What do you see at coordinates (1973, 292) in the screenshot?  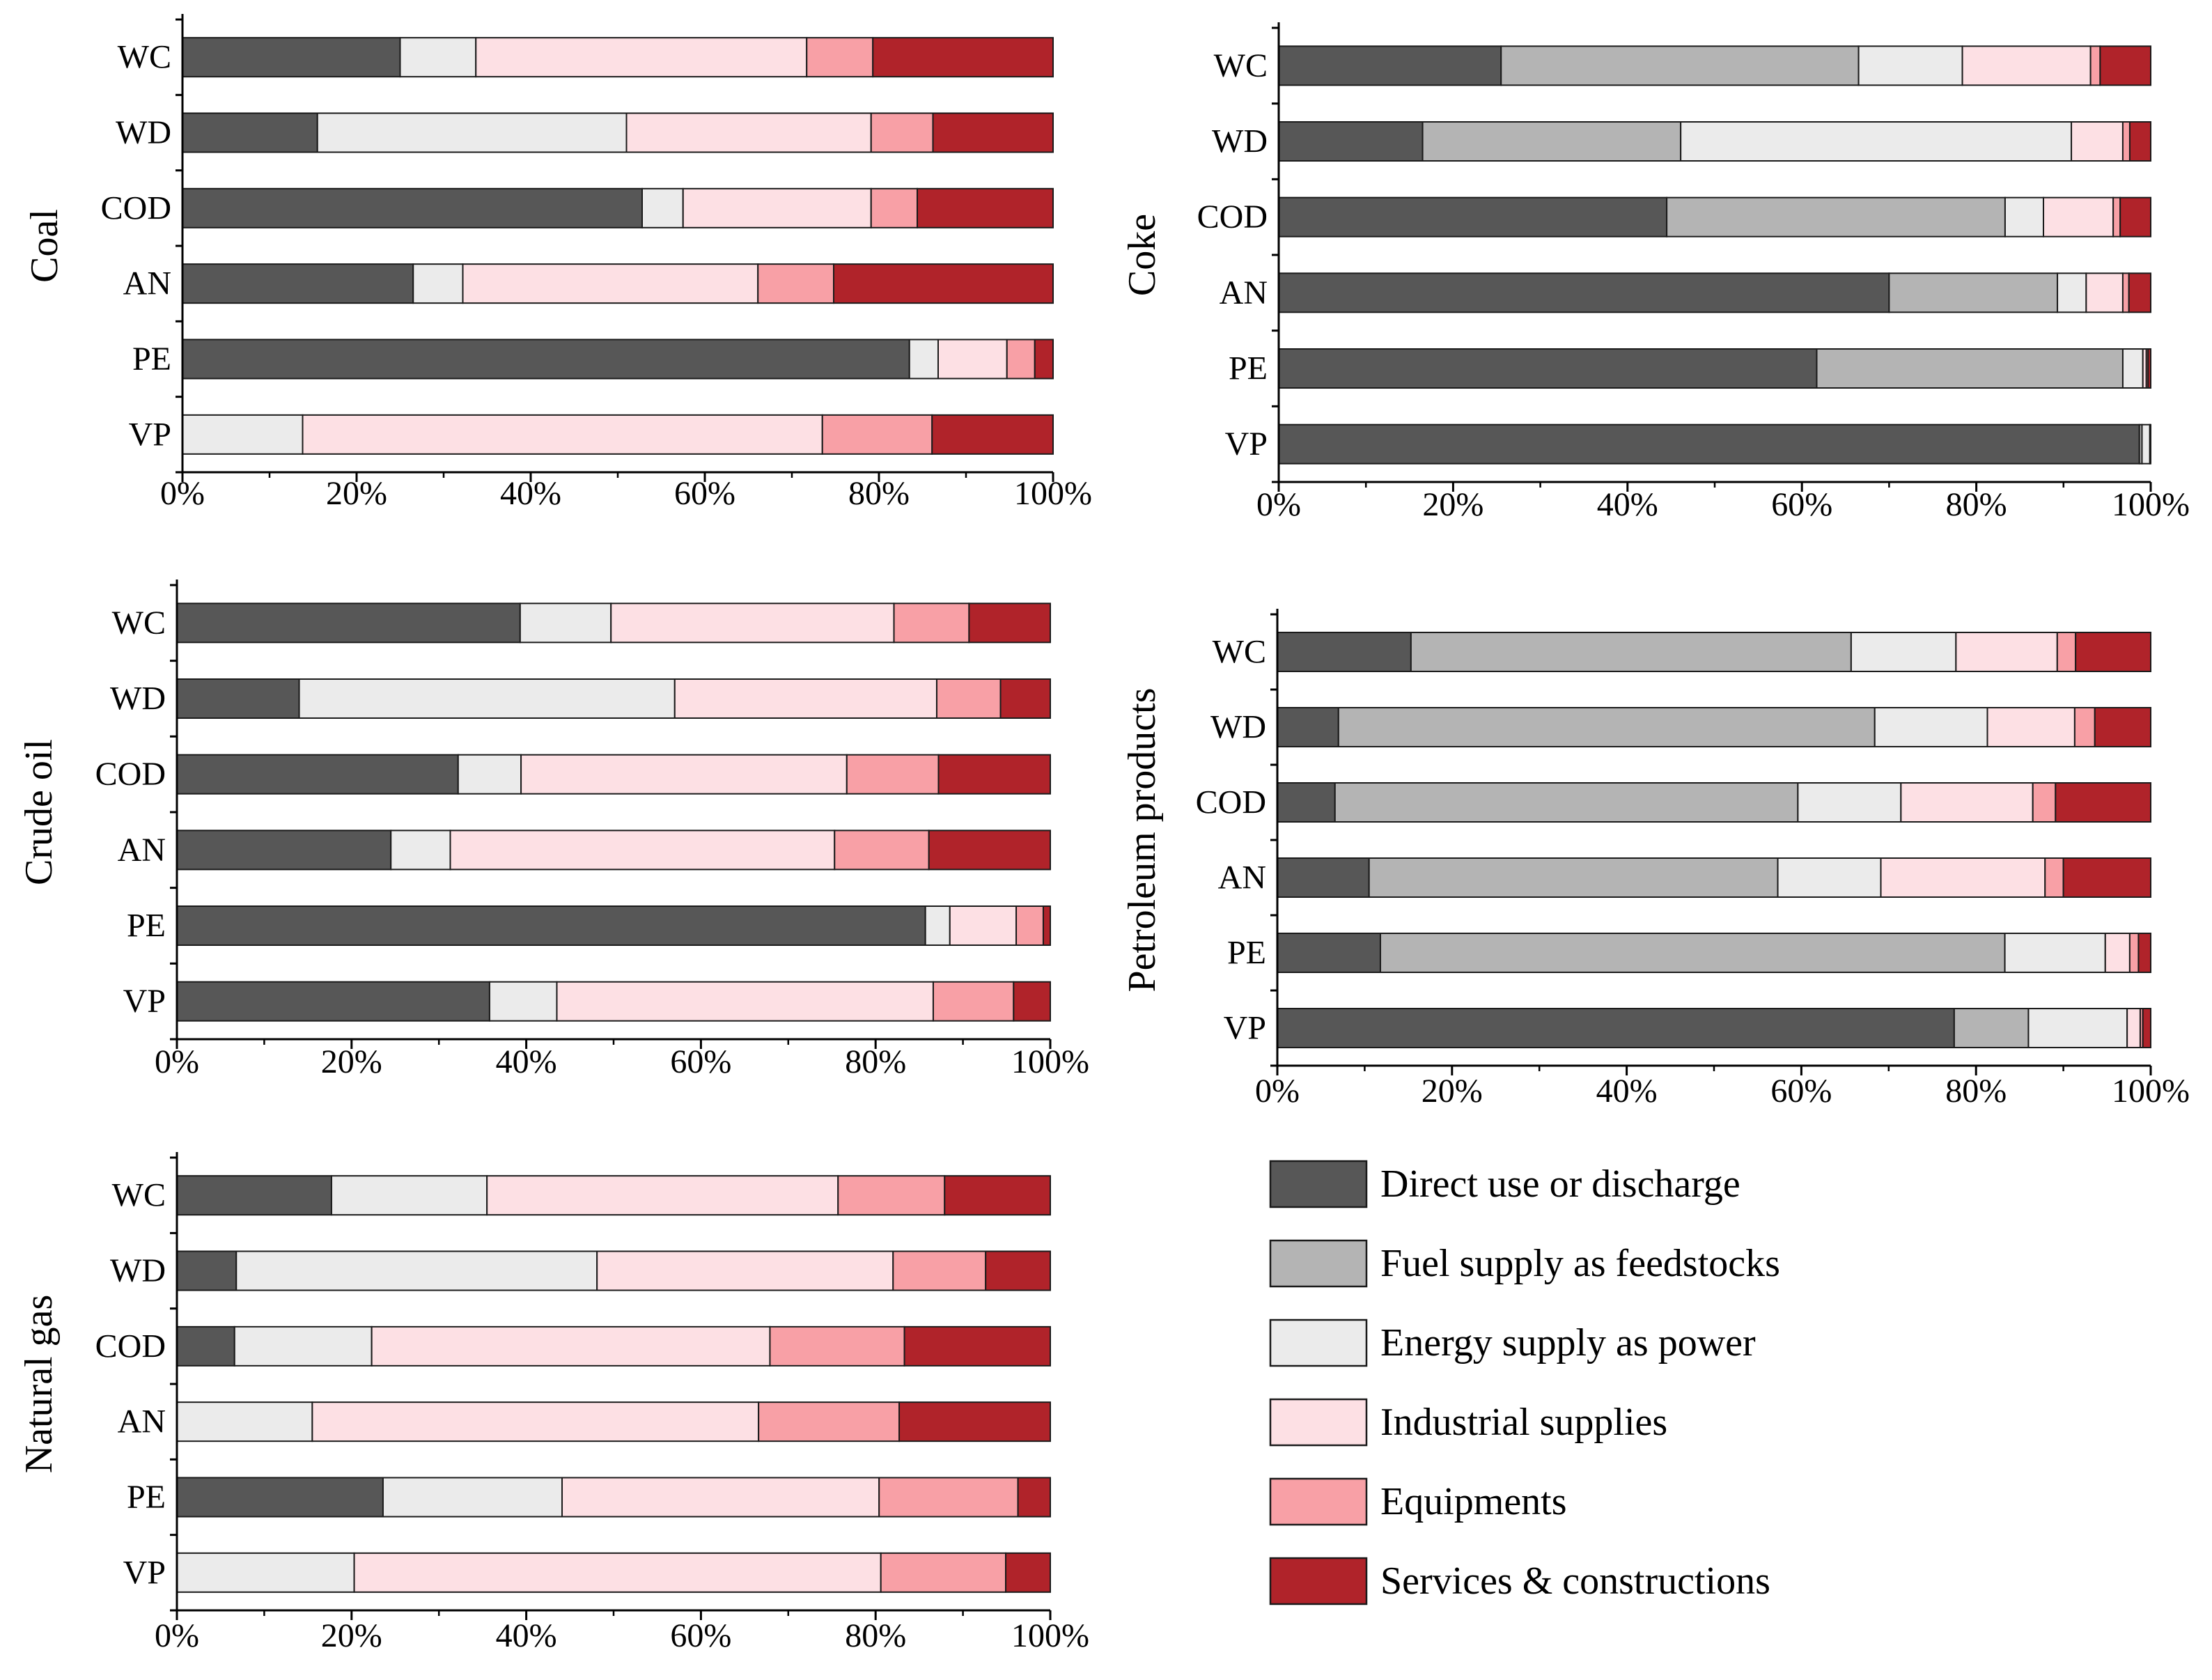 I see `bar-segment-coke-an-fuel-supply-as-feedstocks` at bounding box center [1973, 292].